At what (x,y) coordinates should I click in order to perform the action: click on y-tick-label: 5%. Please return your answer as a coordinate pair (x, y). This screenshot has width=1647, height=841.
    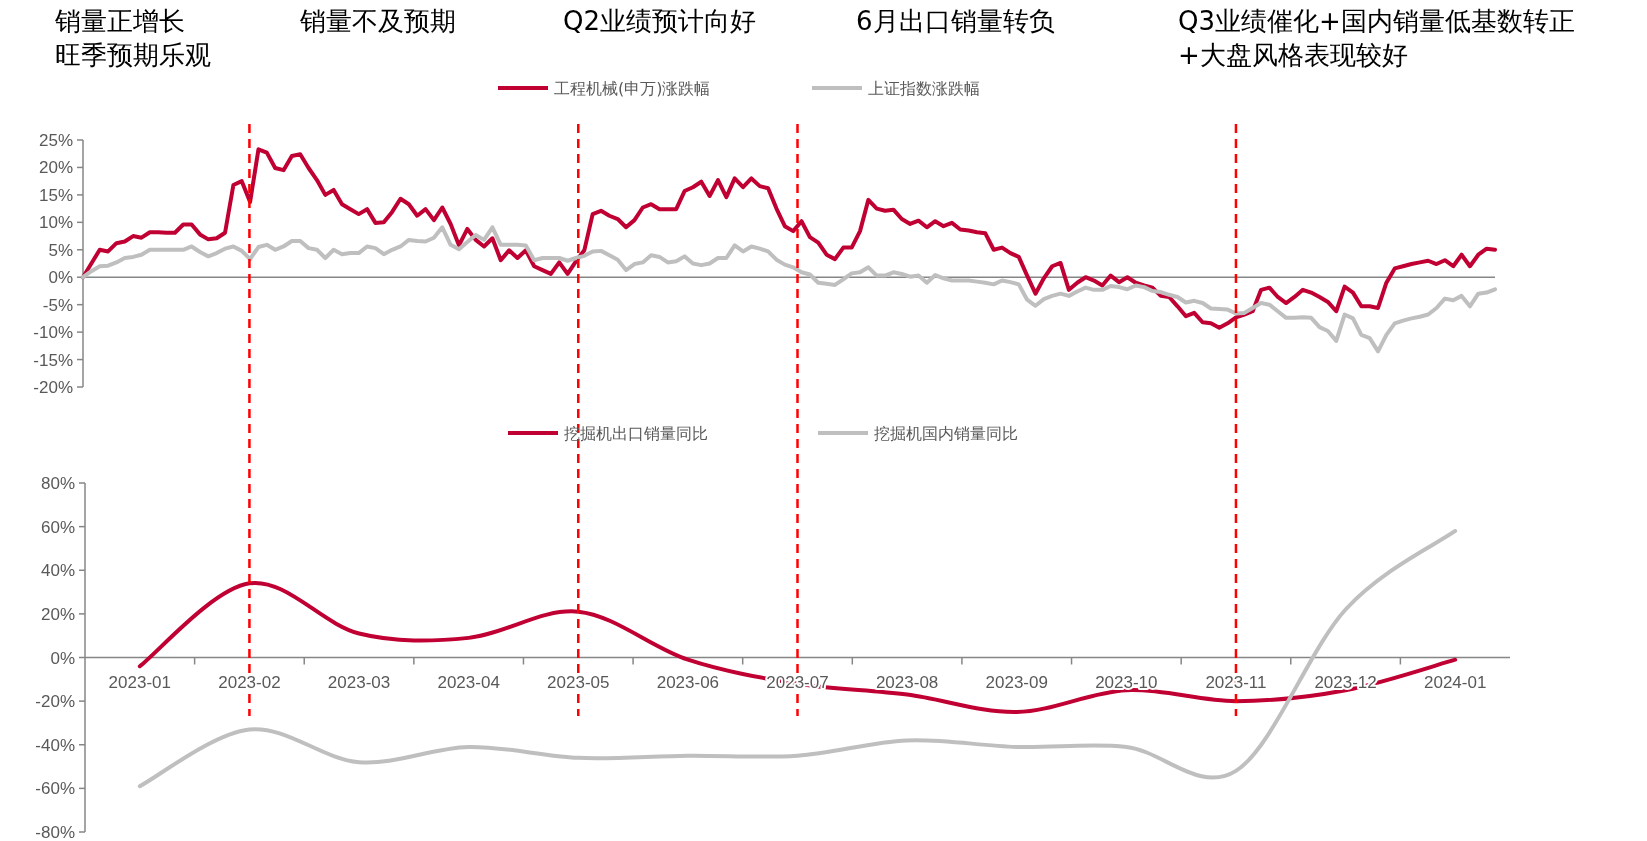
    Looking at the image, I should click on (60, 250).